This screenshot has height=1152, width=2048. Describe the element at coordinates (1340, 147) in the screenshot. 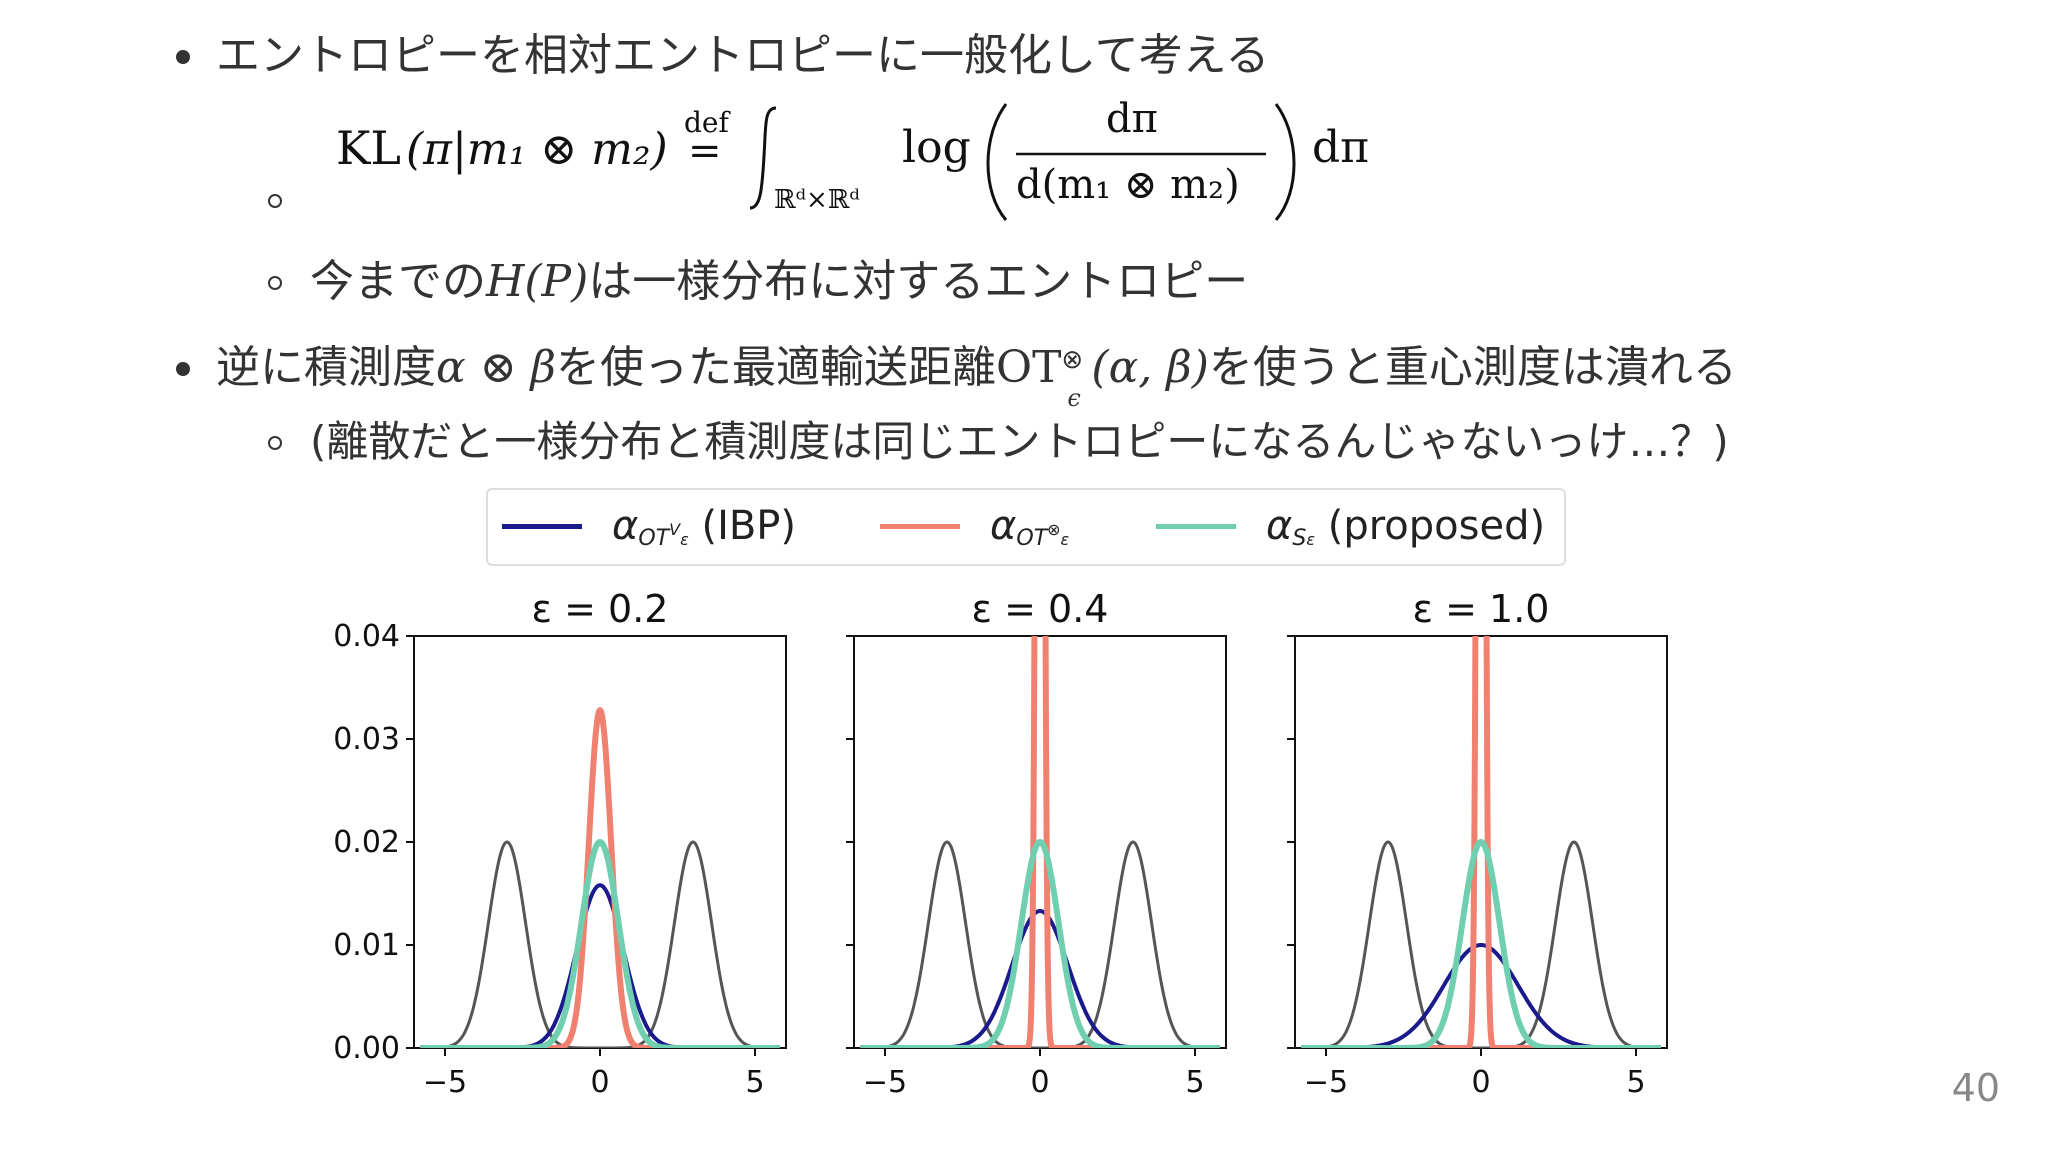

I see `formula-tail: dπ` at that location.